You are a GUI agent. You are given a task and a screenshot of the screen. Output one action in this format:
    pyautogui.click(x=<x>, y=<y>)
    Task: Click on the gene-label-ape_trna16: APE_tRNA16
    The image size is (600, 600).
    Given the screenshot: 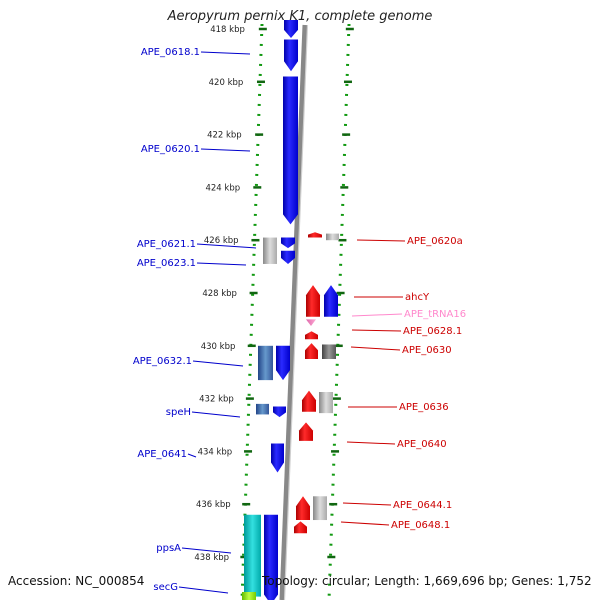 What is the action you would take?
    pyautogui.click(x=435, y=314)
    